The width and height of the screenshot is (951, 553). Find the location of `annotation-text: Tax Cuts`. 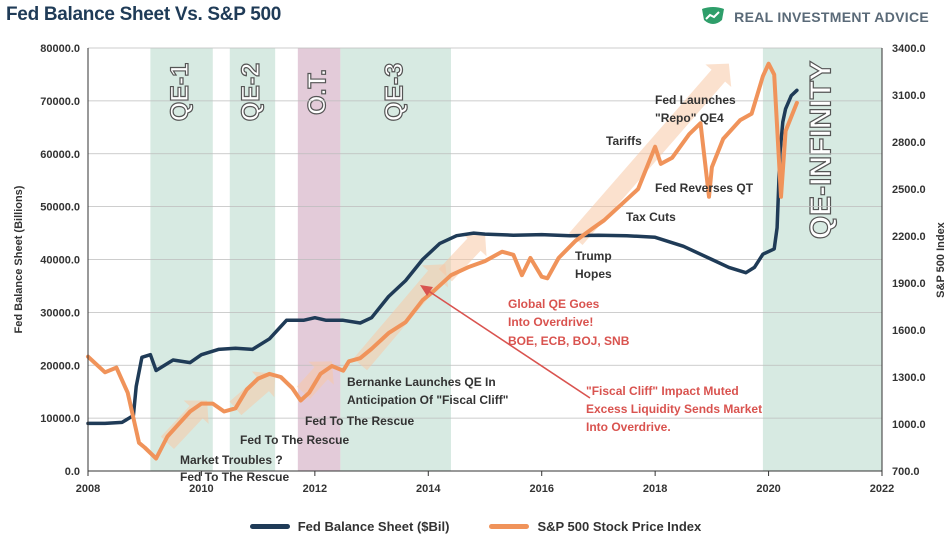

annotation-text: Tax Cuts is located at coordinates (651, 217).